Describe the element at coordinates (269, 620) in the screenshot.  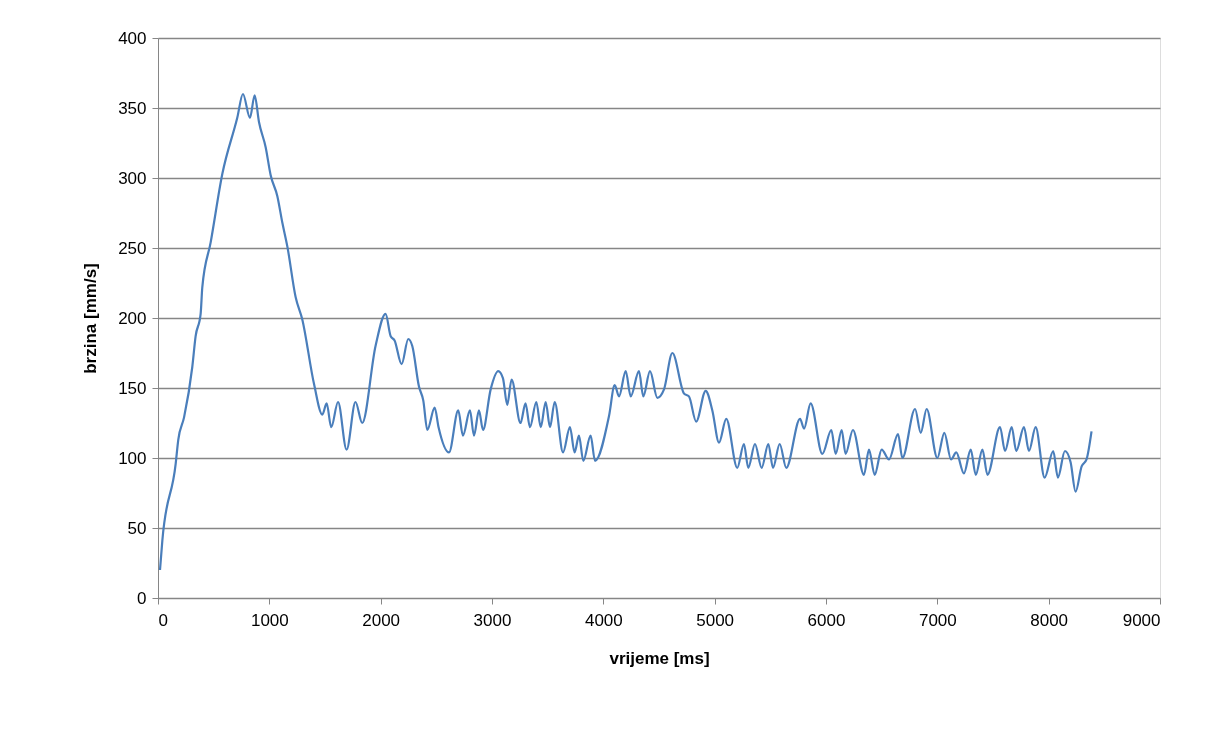
I see `x-tick-label: 1000` at that location.